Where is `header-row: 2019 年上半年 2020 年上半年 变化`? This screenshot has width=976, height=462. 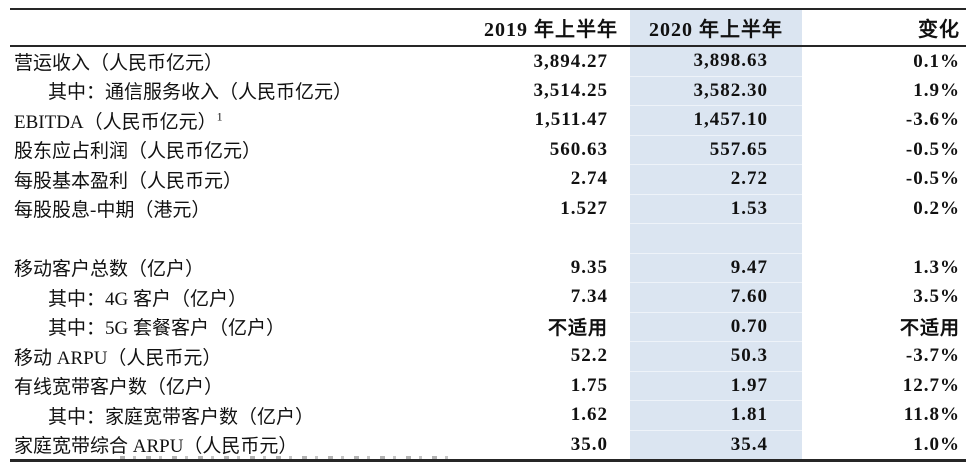
header-row: 2019 年上半年 2020 年上半年 变化 is located at coordinates (488, 28).